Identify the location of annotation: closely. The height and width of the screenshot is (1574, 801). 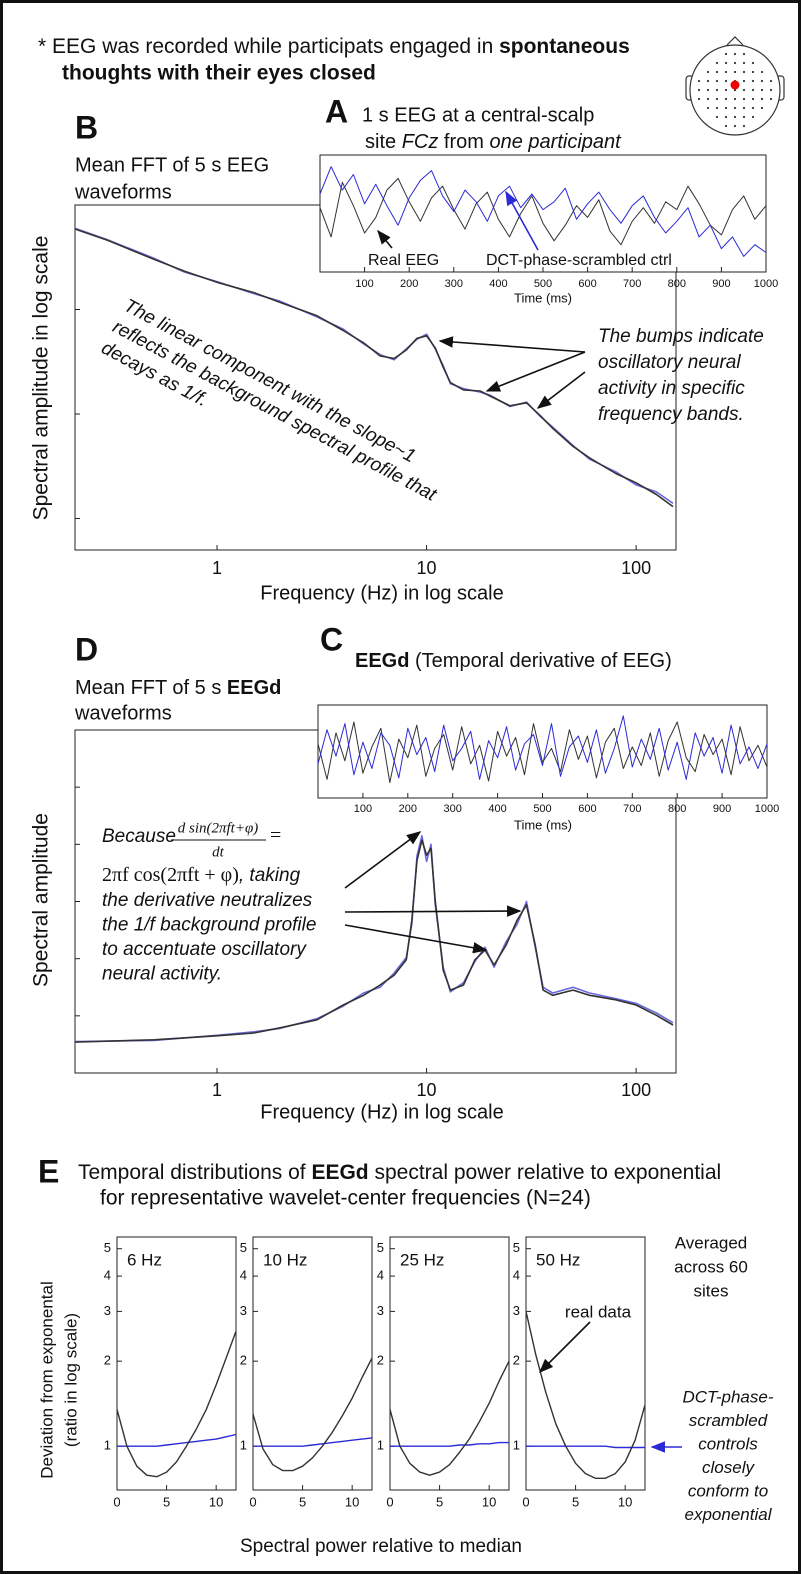
(728, 1467).